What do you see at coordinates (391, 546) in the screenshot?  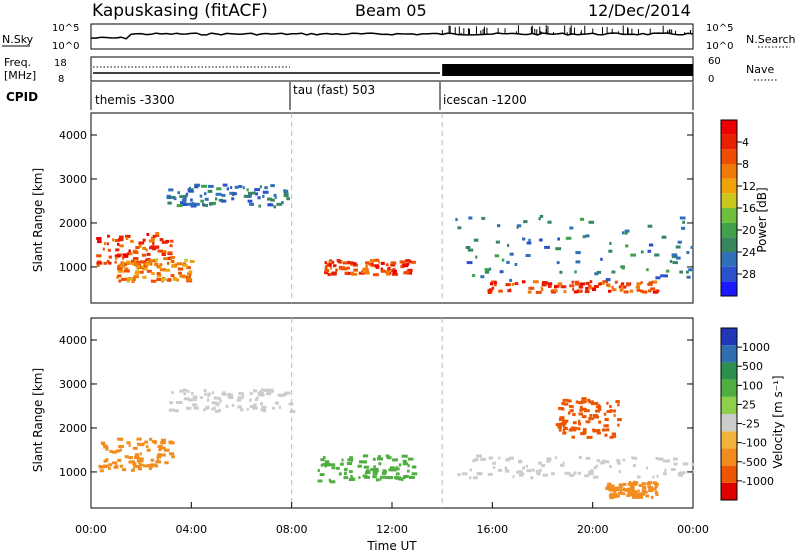 I see `x-axis-label: Time UT` at bounding box center [391, 546].